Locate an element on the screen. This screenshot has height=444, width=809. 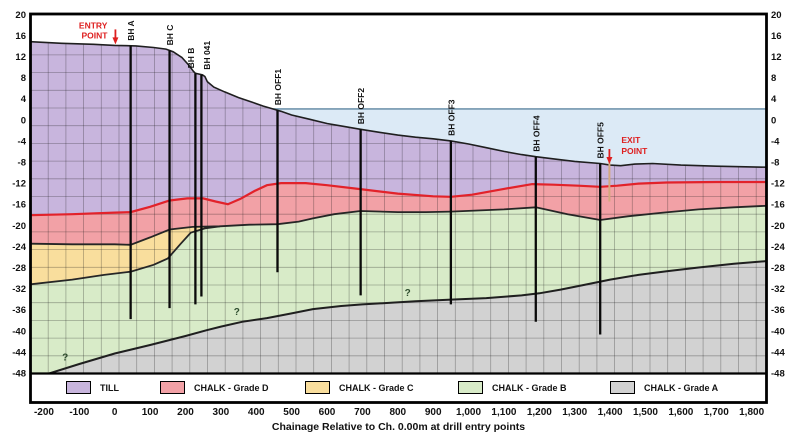
legend-swatch-chalk-d is located at coordinates (172, 387).